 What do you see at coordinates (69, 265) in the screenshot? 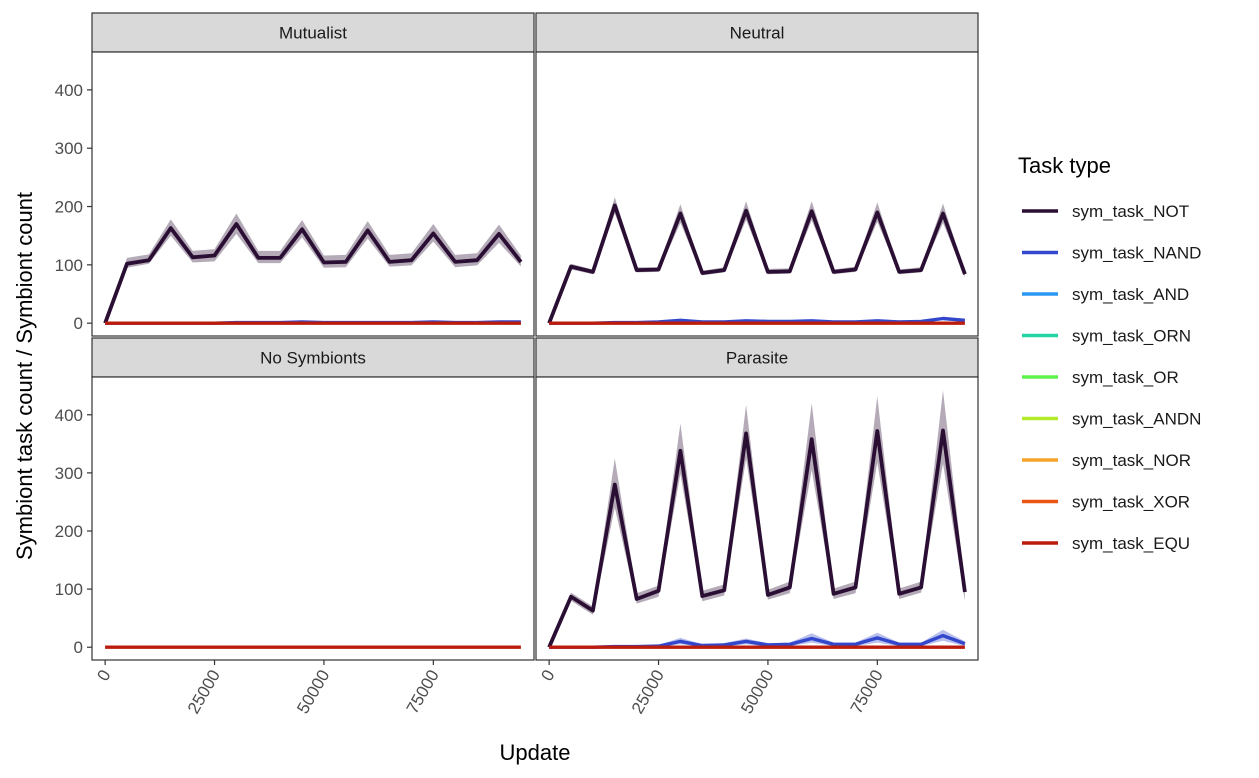
I see `y-tick-label-mutualist-100: 100` at bounding box center [69, 265].